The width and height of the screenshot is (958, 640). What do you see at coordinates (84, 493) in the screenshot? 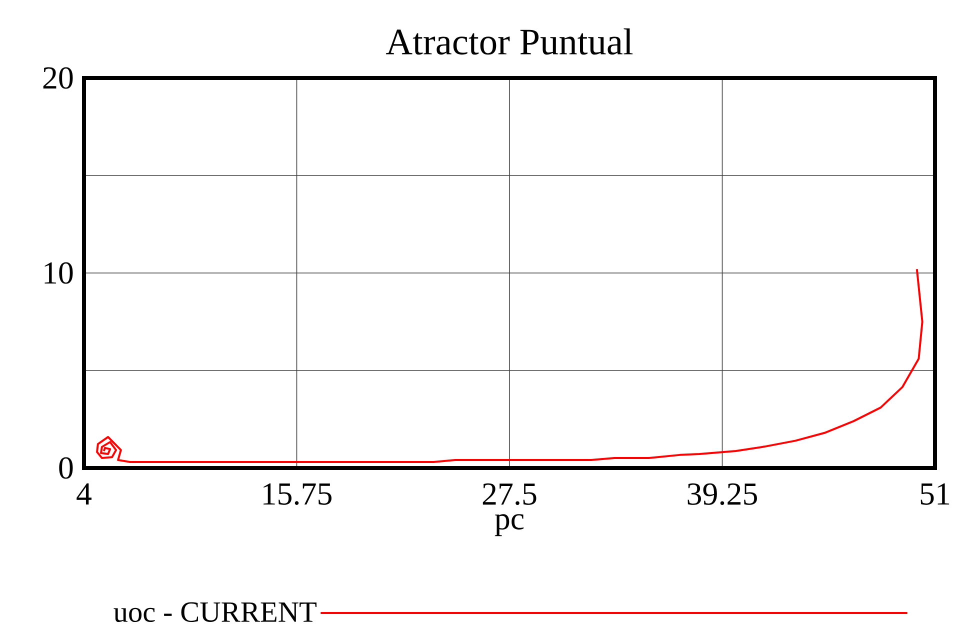
I see `x-tick-label: 4` at bounding box center [84, 493].